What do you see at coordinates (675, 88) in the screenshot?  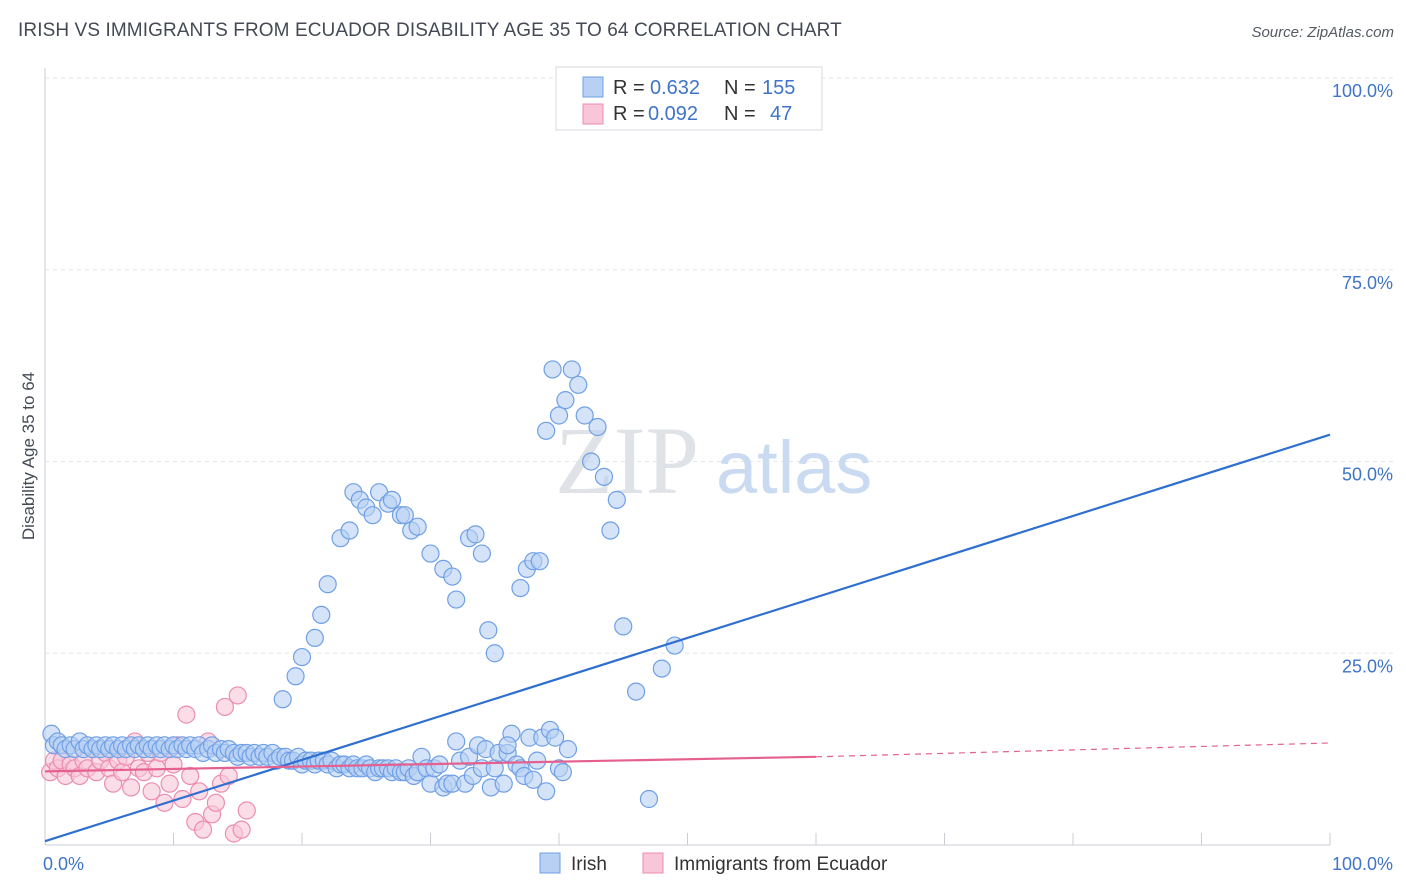 I see `legend-r-value-irish: 0.632` at bounding box center [675, 88].